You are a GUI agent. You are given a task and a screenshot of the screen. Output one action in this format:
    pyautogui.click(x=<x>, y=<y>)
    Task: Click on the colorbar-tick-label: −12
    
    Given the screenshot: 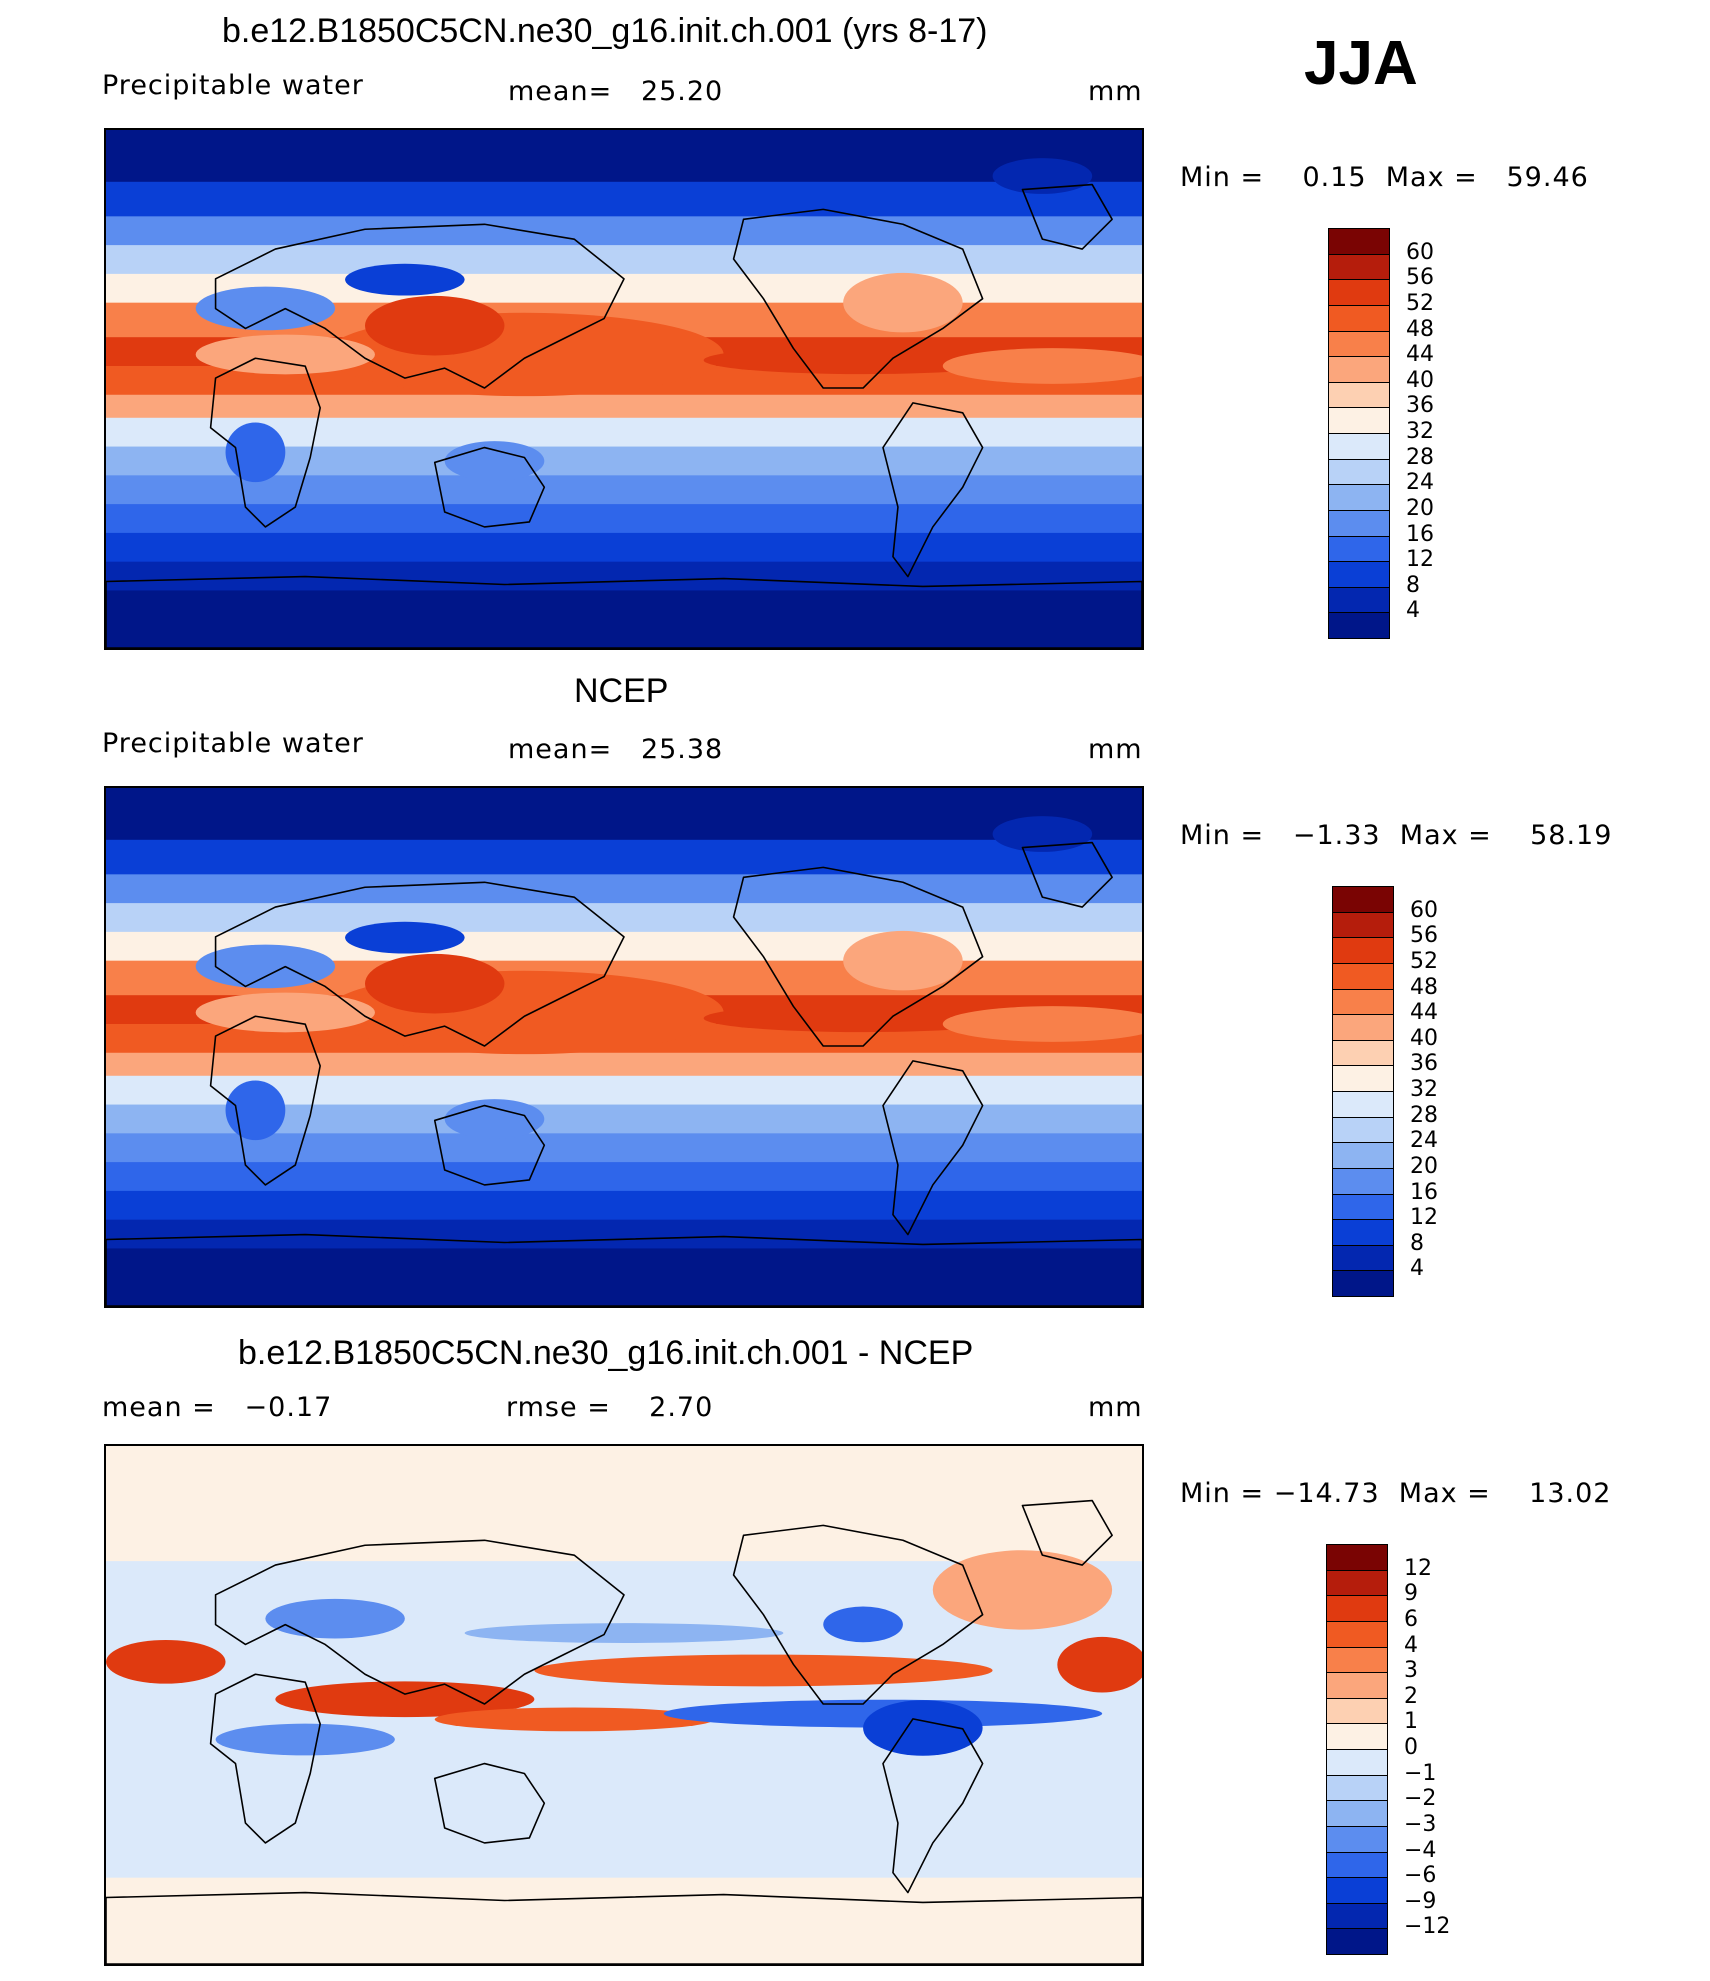 What is the action you would take?
    pyautogui.click(x=1427, y=1927)
    